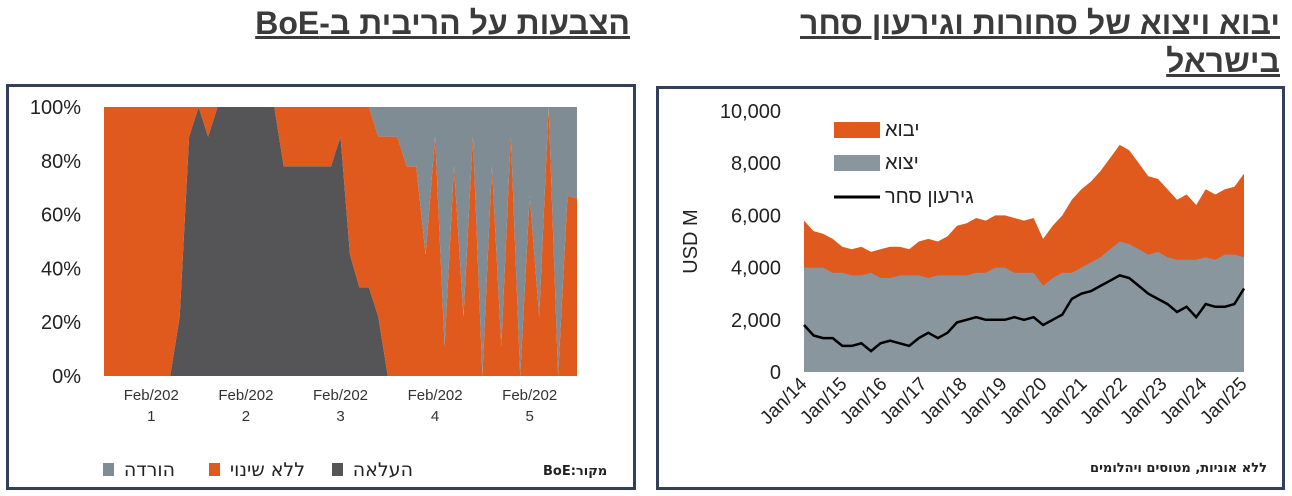 This screenshot has width=1292, height=496. What do you see at coordinates (246, 416) in the screenshot?
I see `x-tick-label: 2` at bounding box center [246, 416].